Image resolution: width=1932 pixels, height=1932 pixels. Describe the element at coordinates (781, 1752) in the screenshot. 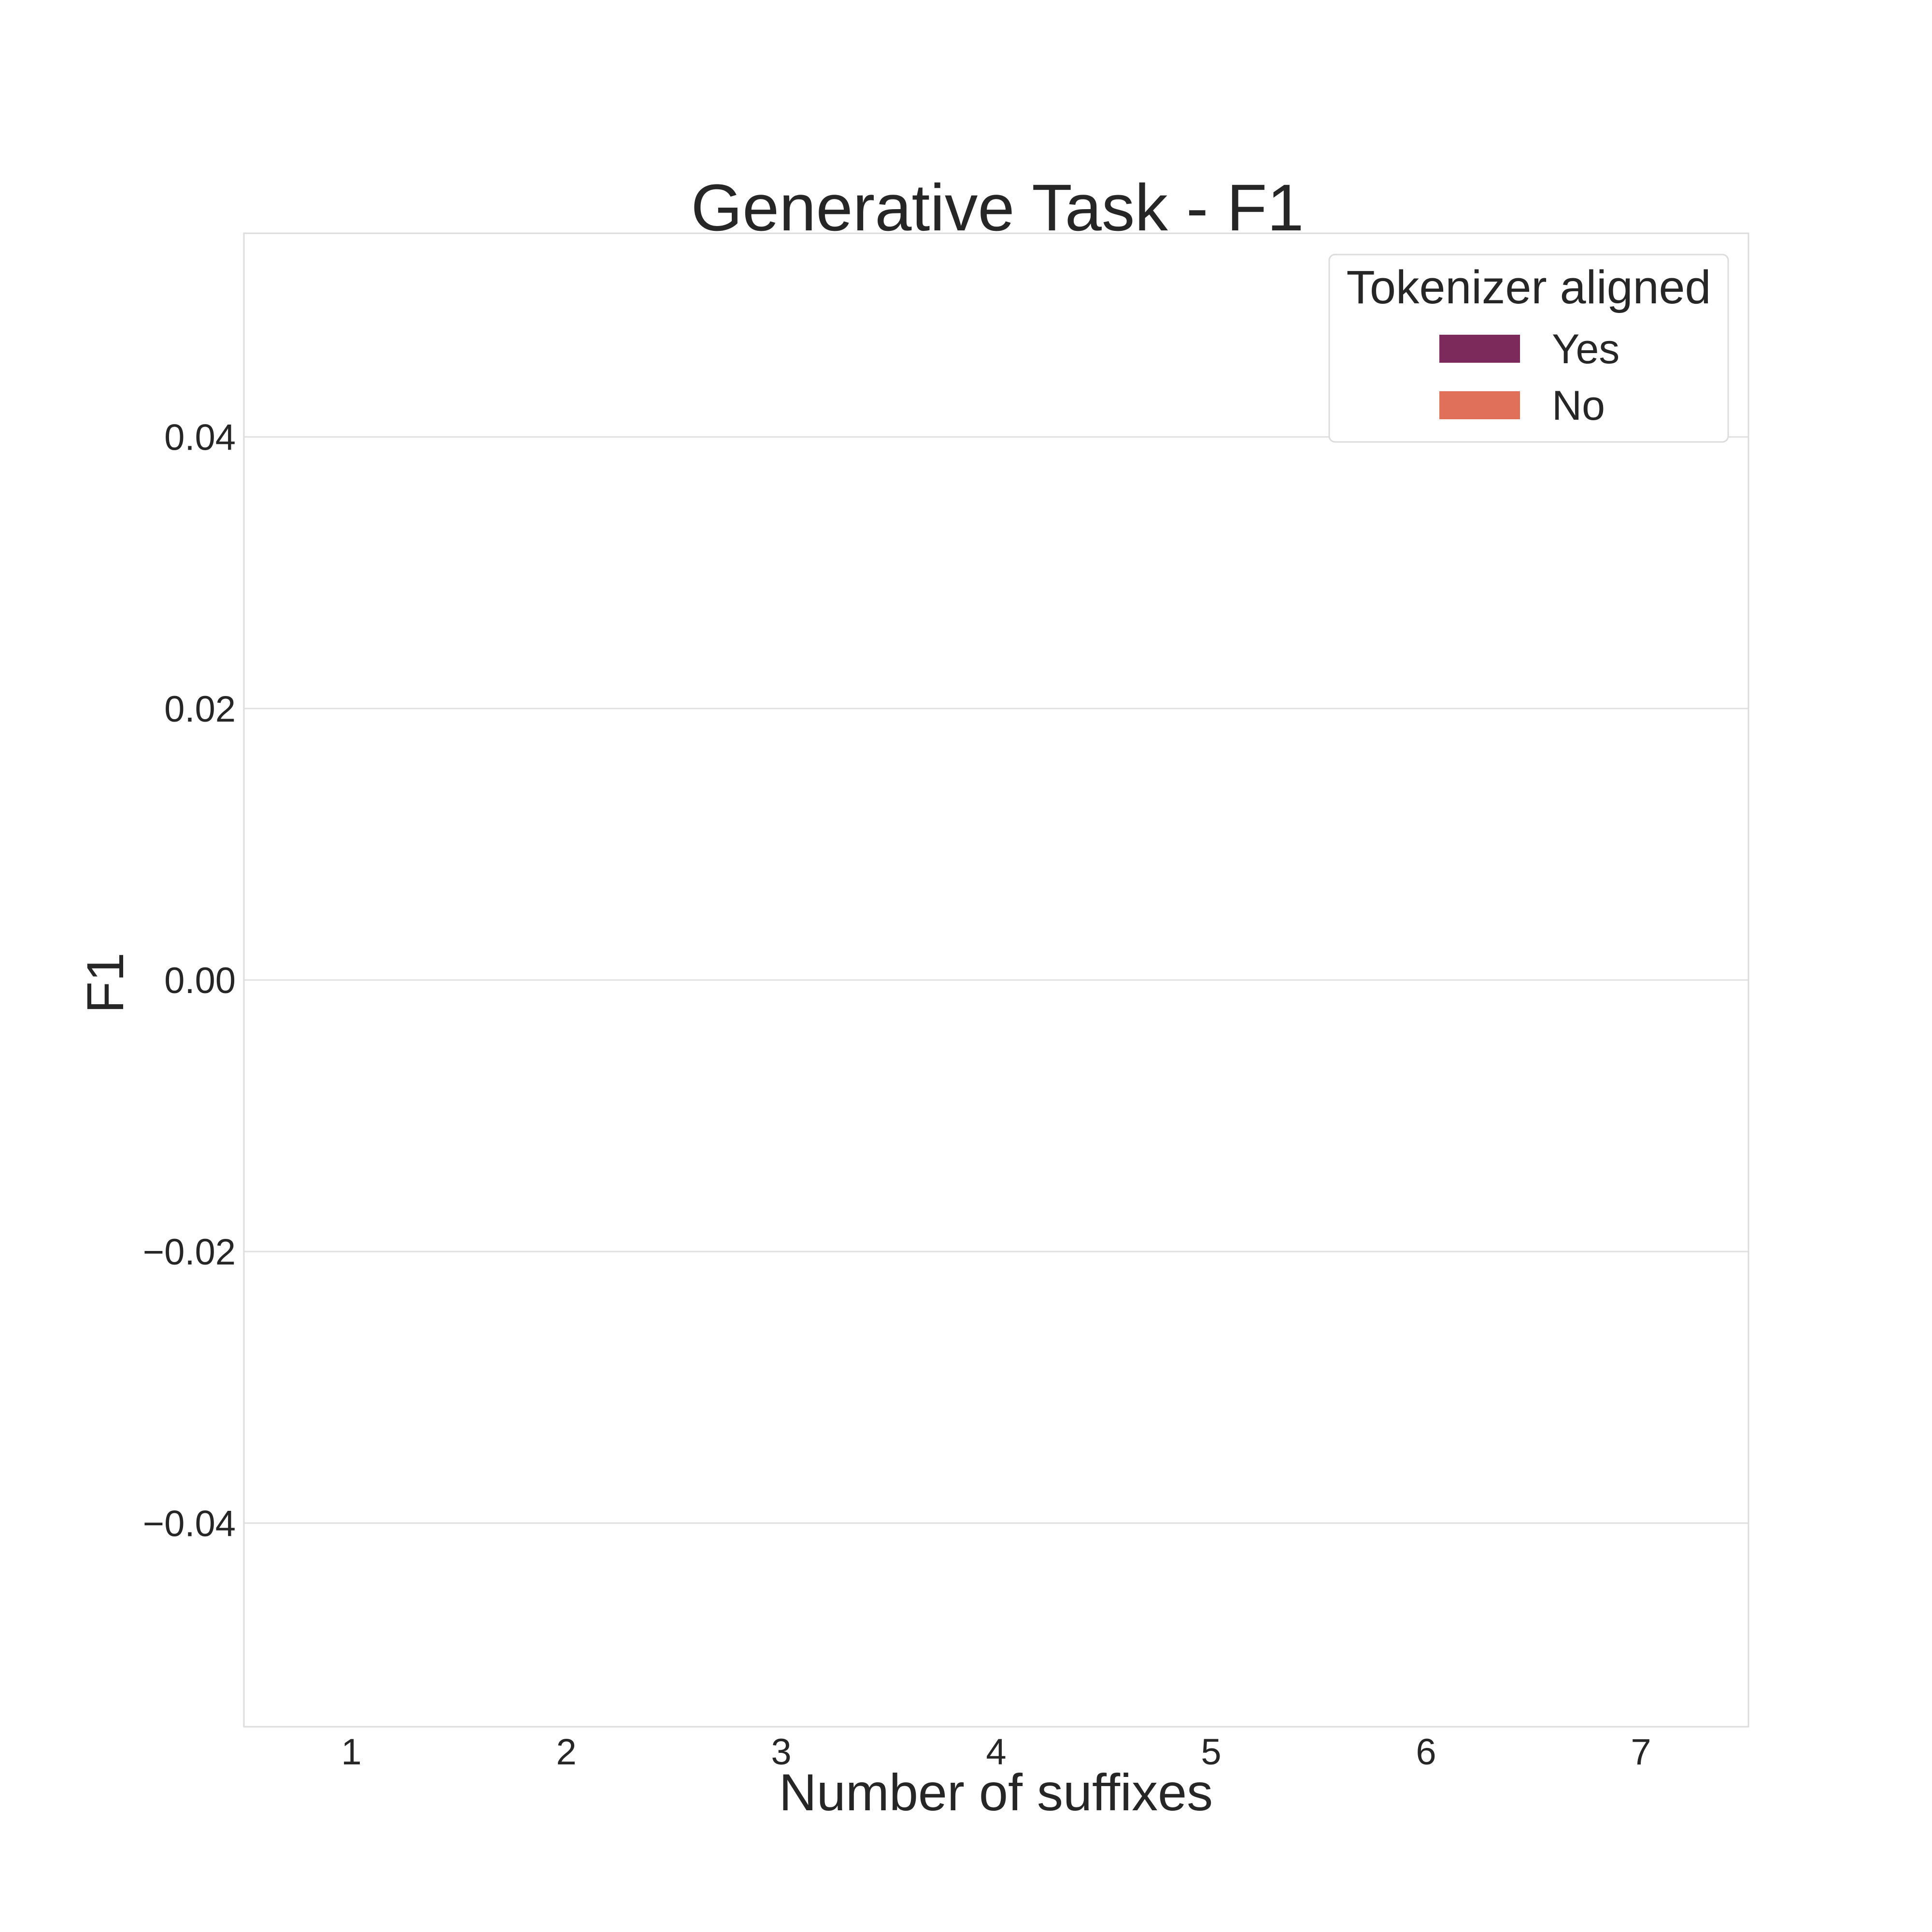

I see `x-tick-label: 3` at that location.